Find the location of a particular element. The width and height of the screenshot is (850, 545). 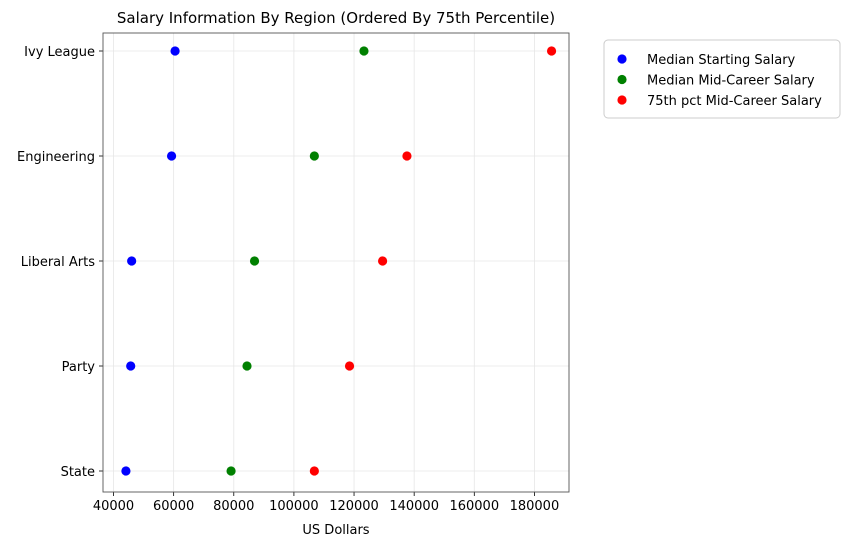

x-tick-label: 140000 is located at coordinates (414, 506).